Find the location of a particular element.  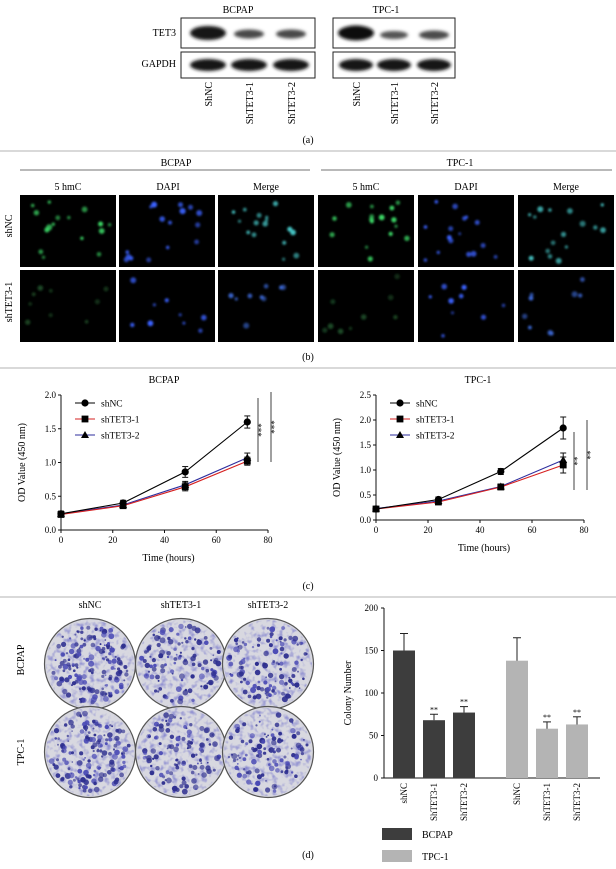

lane-label: ShTET3-1 is located at coordinates (250, 103).